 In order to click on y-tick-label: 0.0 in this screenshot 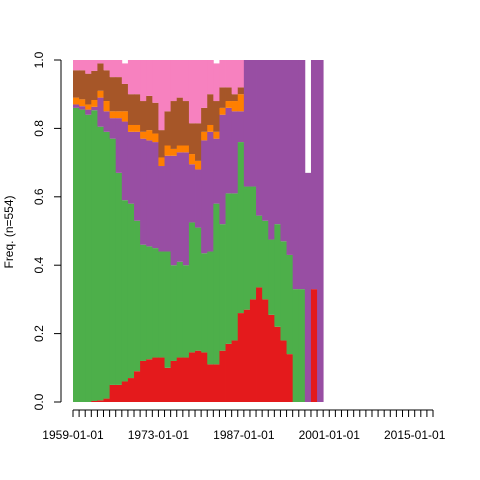, I will do `click(39, 401)`.